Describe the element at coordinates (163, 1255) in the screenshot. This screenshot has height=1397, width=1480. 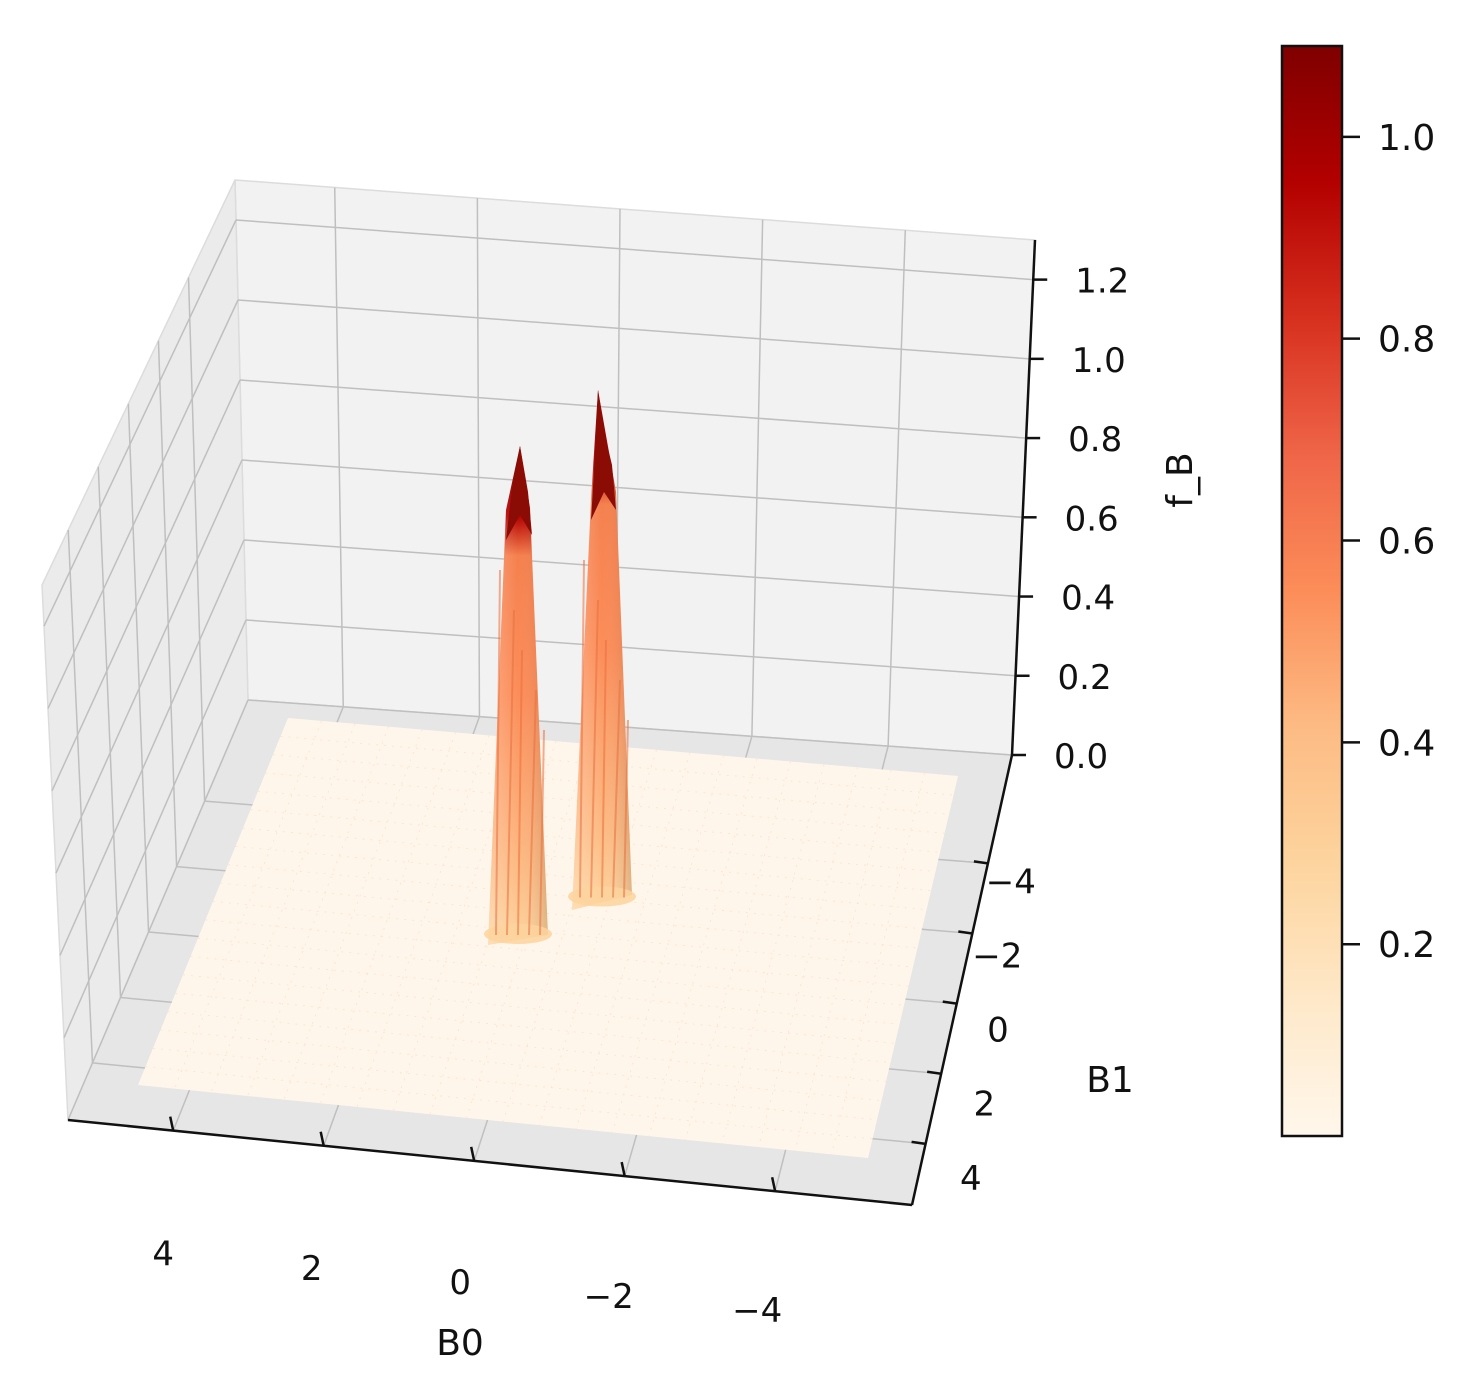
I see `b0-tick-label: 4` at that location.